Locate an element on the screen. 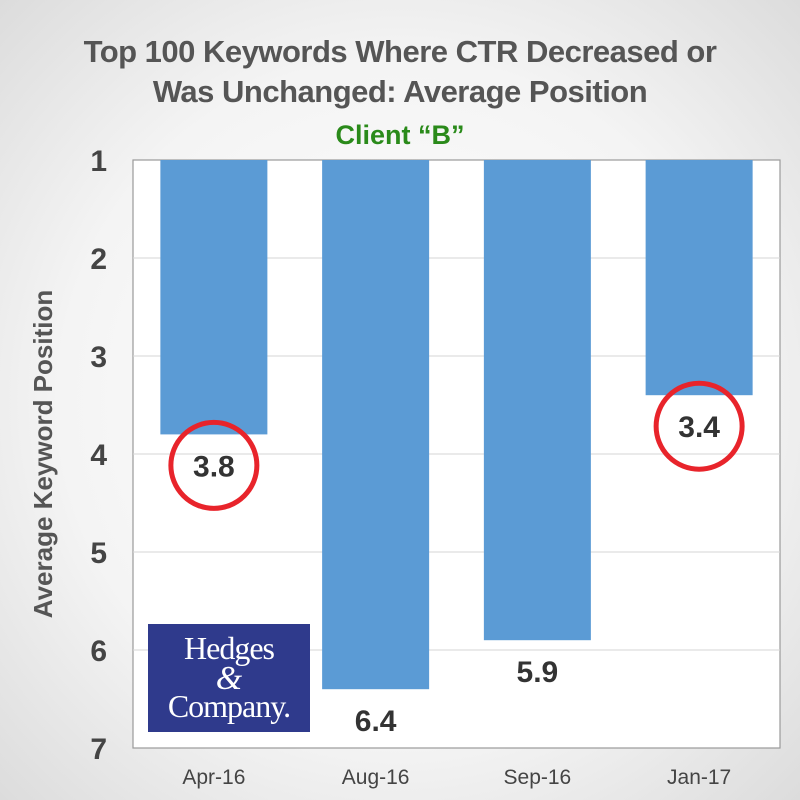 The width and height of the screenshot is (800, 800). x-tick-label: Sep-16 is located at coordinates (538, 777).